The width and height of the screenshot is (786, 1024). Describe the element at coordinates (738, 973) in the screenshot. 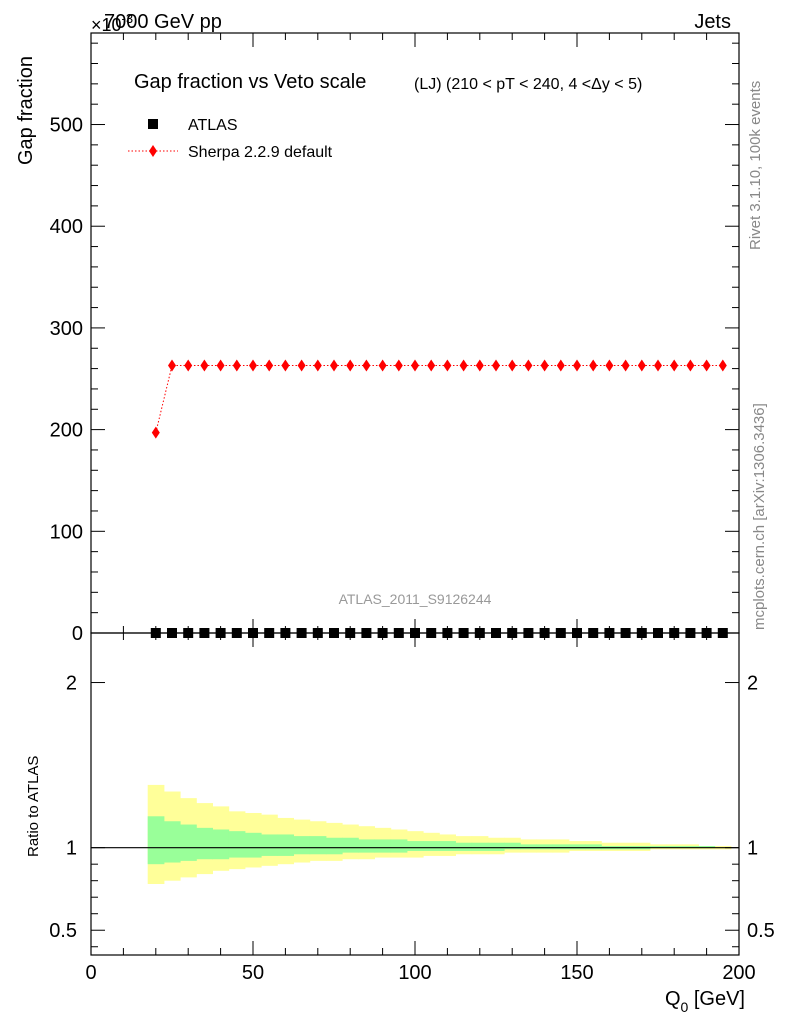

I see `x-tick-label: 200` at that location.